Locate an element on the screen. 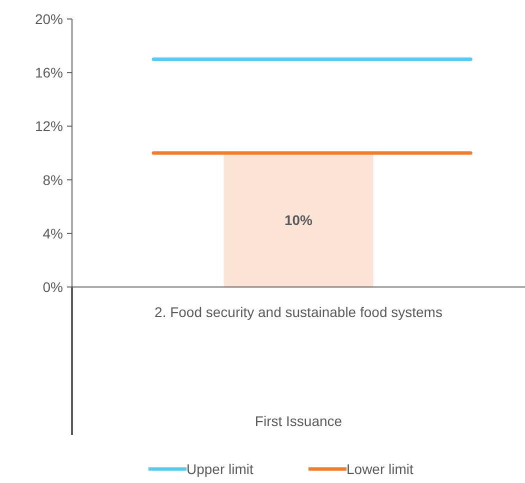  text: First Issuance is located at coordinates (298, 421).